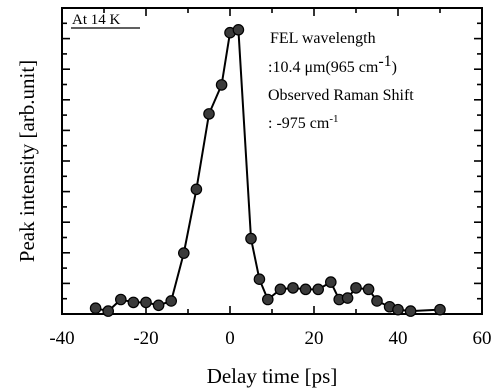  I want to click on x-tick-label: -20, so click(145, 338).